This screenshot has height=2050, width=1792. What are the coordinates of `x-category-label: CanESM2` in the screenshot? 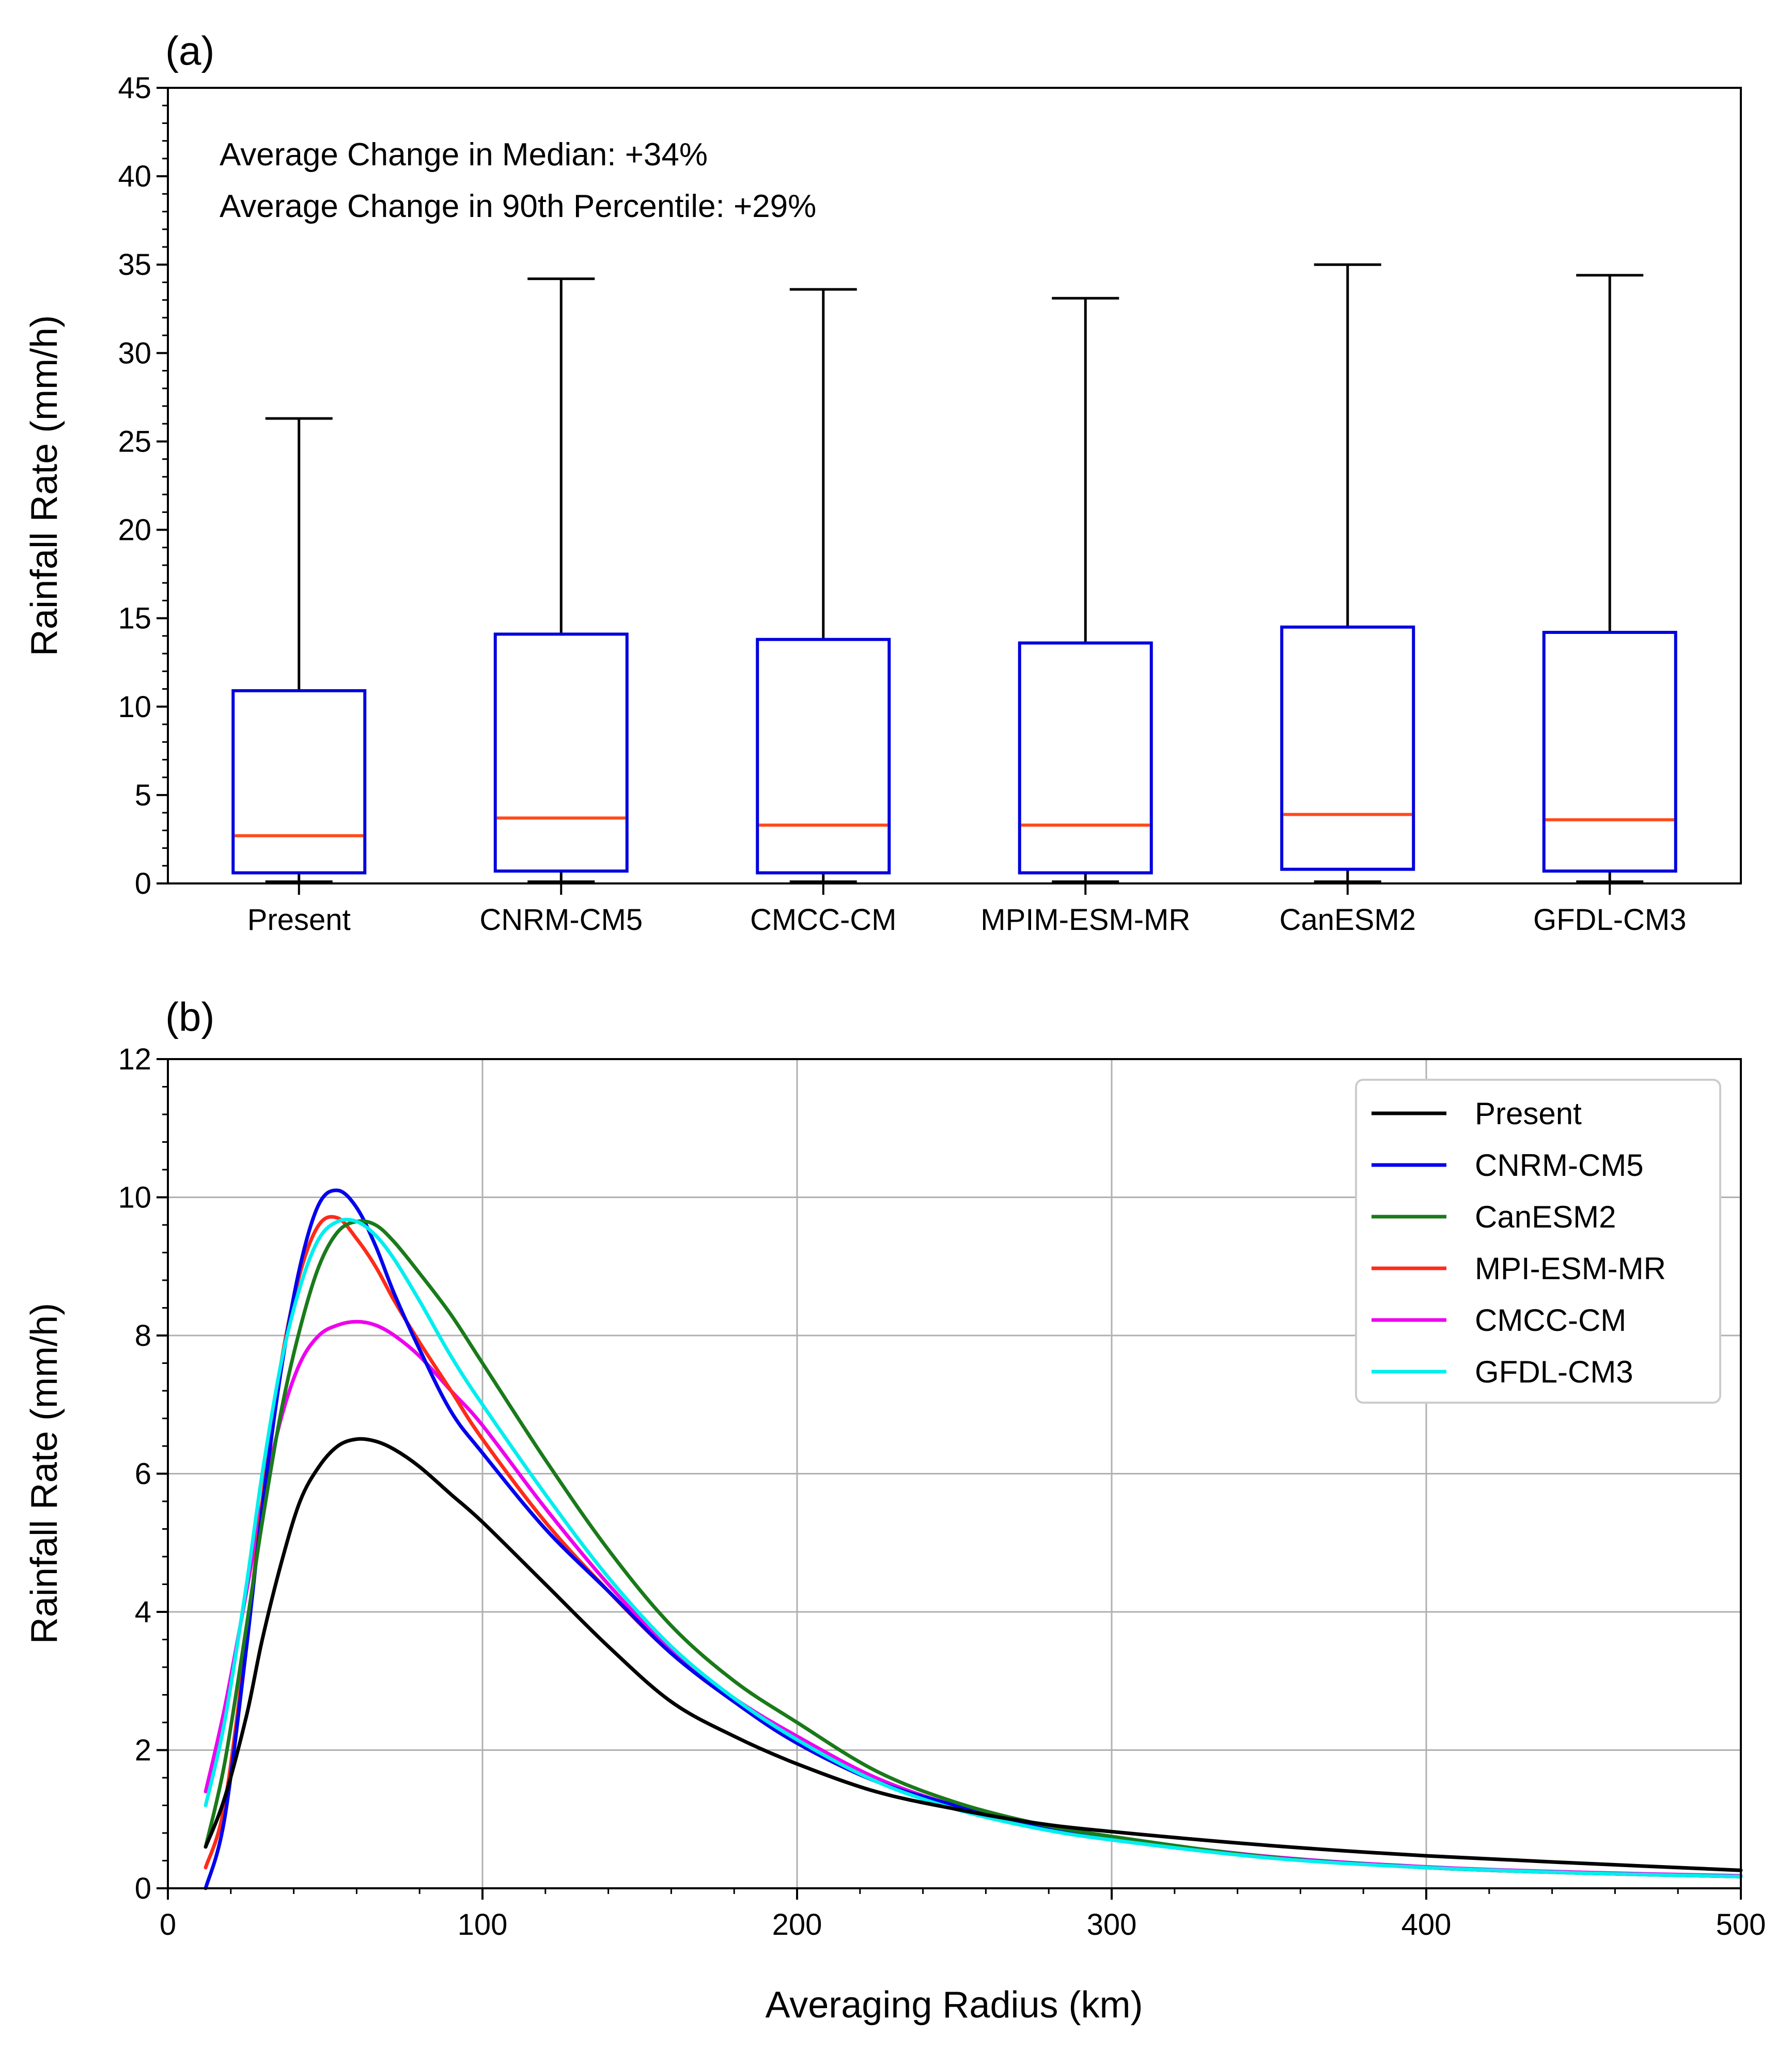 It's located at (1348, 920).